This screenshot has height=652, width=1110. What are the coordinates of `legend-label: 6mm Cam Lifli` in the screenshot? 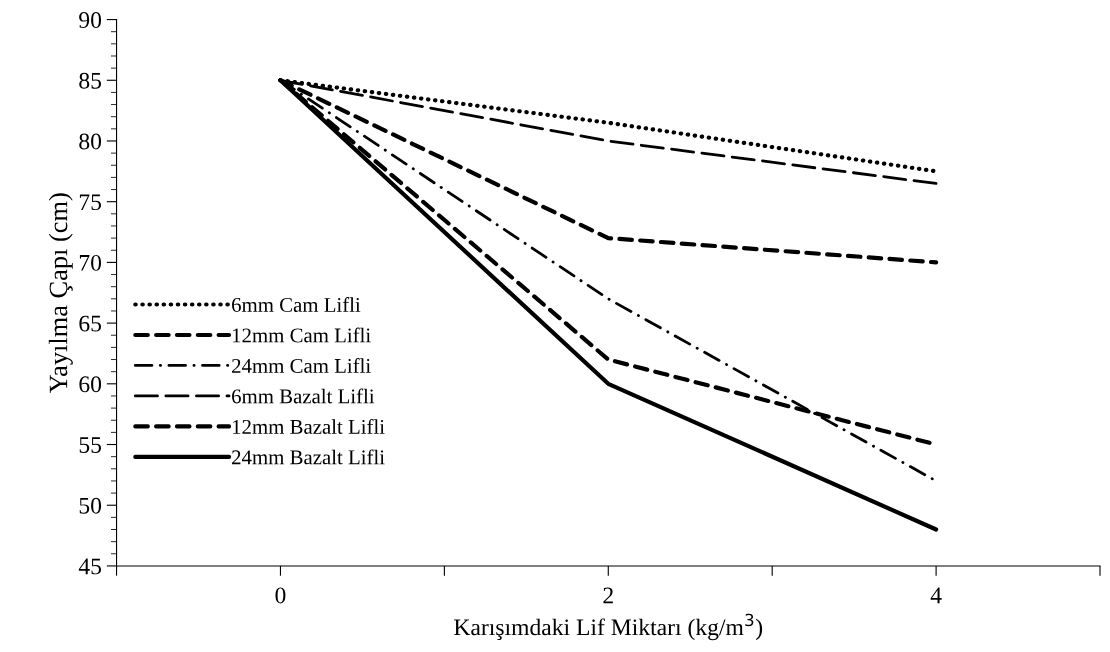 It's located at (296, 304).